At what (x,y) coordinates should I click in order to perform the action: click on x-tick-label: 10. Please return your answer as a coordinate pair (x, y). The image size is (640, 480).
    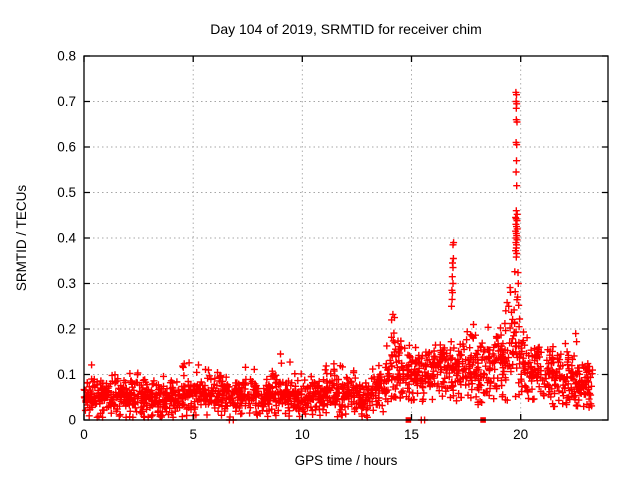
    Looking at the image, I should click on (302, 434).